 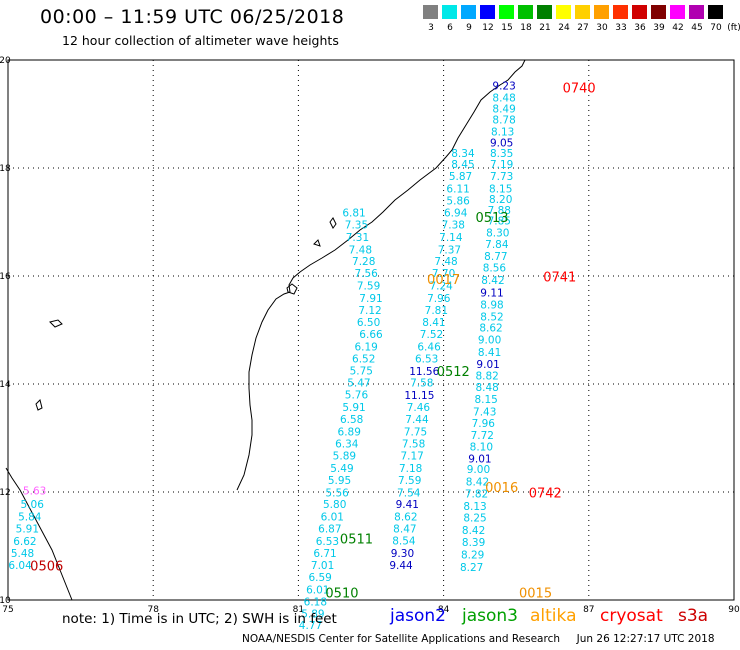 What do you see at coordinates (363, 359) in the screenshot?
I see `swh-value: 6.52` at bounding box center [363, 359].